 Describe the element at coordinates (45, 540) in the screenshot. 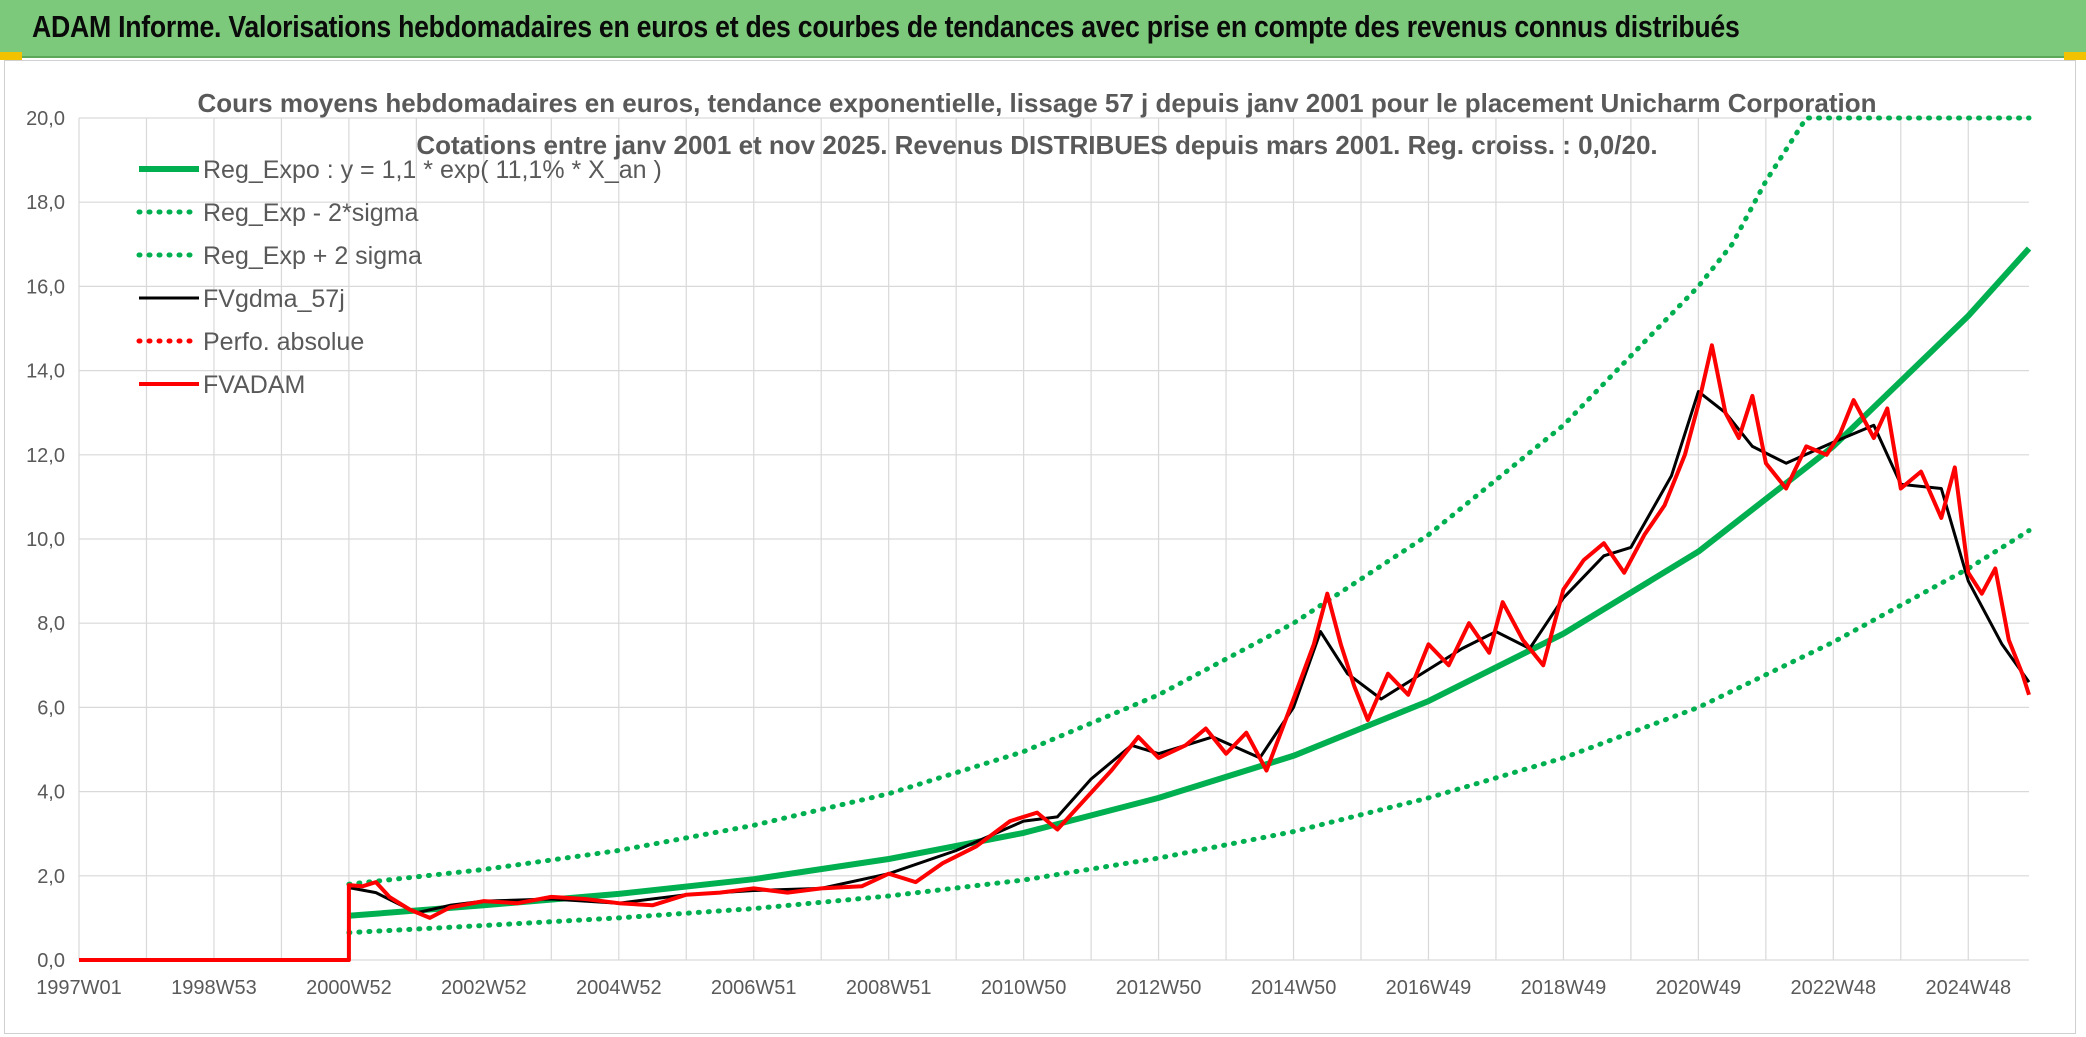

I see `y-tick-label: 10,0` at that location.